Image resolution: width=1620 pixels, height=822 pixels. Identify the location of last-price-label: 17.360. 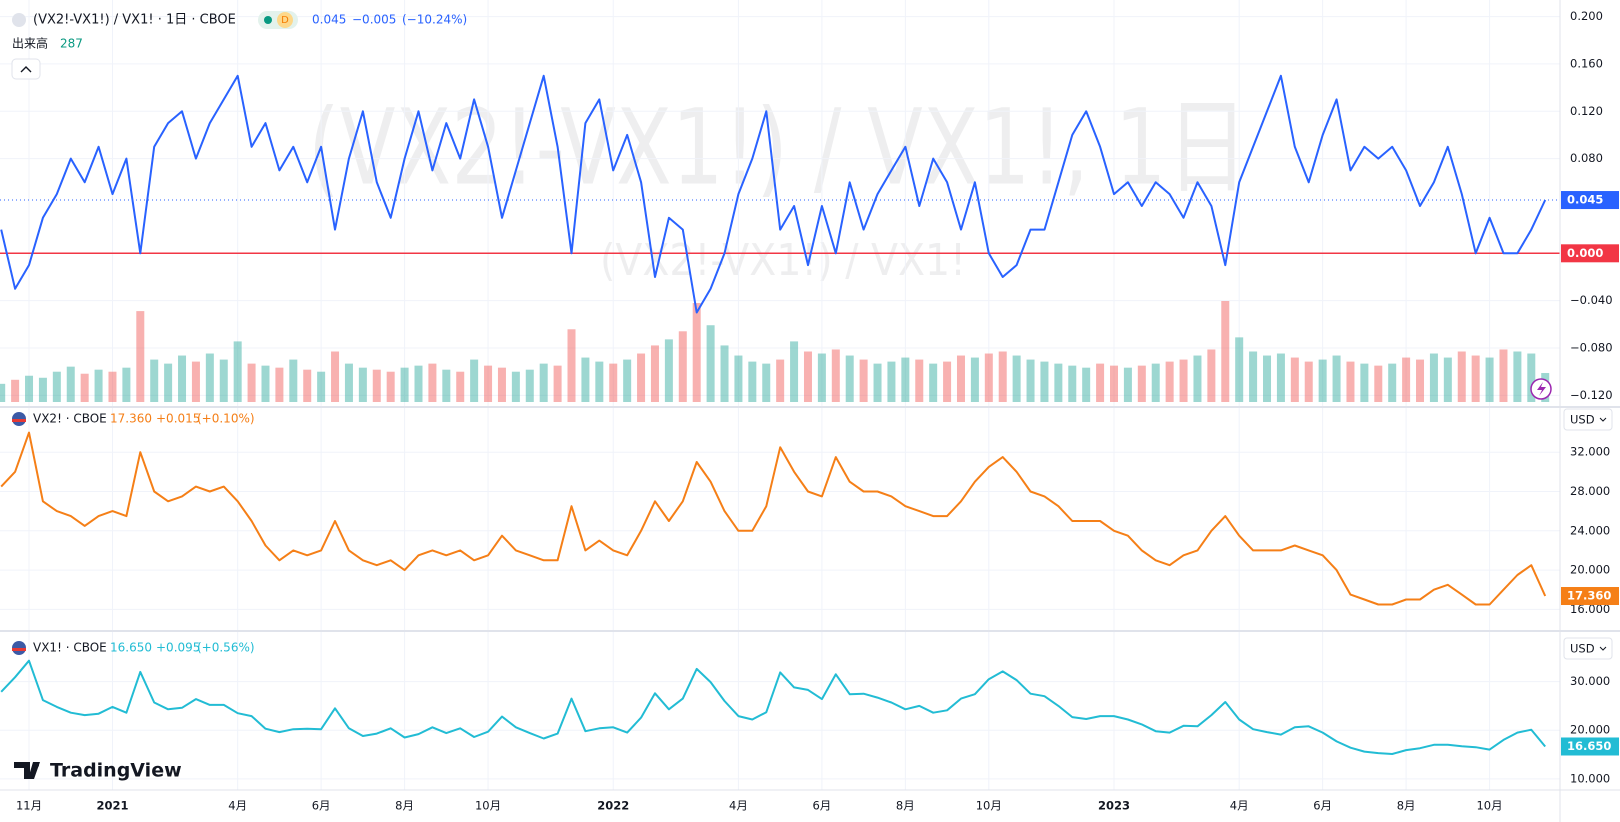
(1589, 596).